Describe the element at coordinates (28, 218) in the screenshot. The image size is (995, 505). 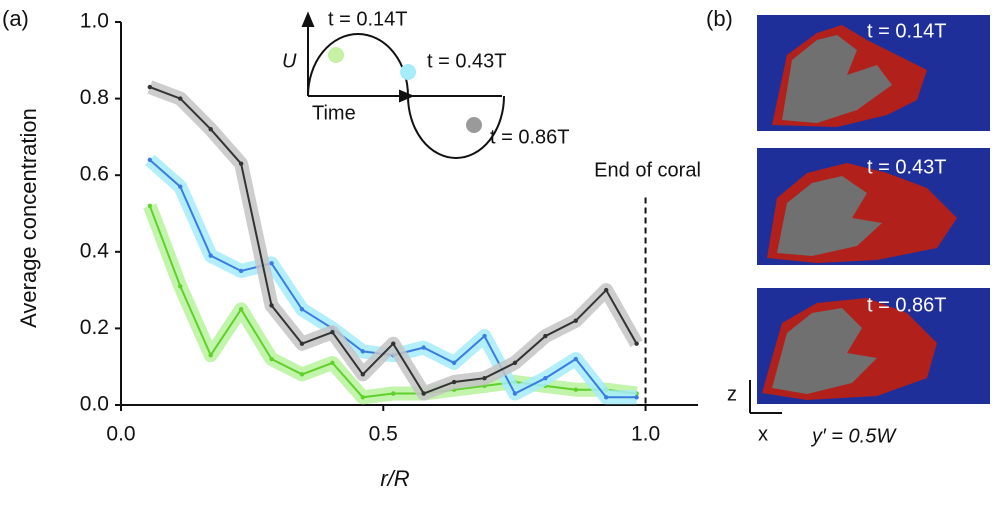
I see `y-axis-label: Average concentration` at that location.